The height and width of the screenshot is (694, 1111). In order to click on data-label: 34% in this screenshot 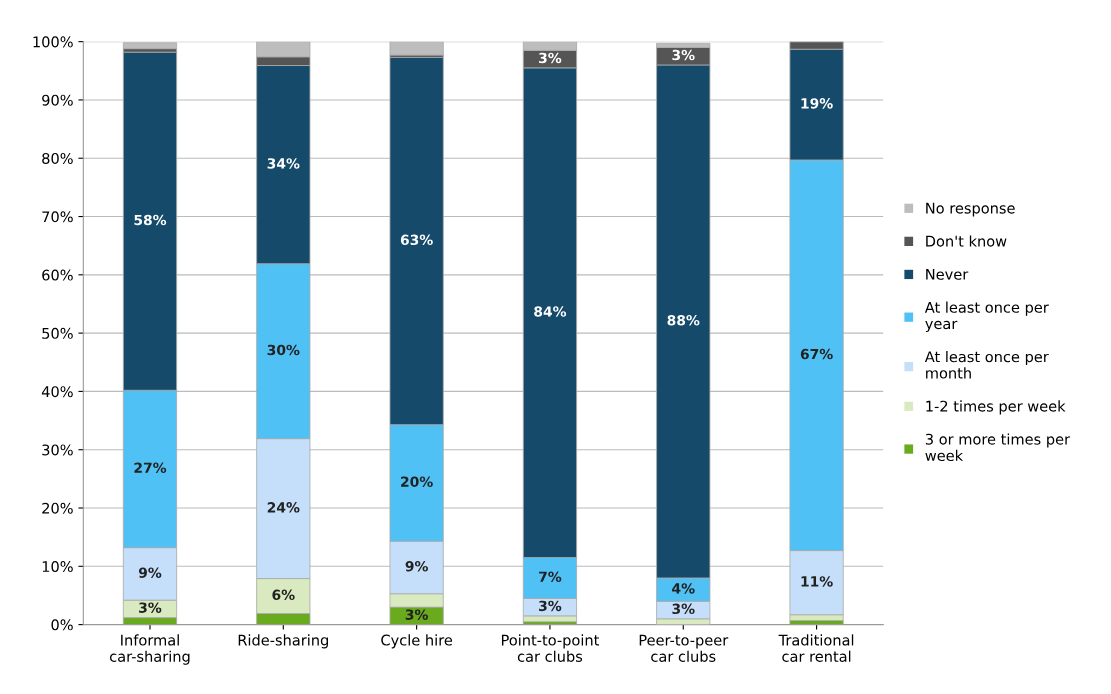, I will do `click(283, 163)`.